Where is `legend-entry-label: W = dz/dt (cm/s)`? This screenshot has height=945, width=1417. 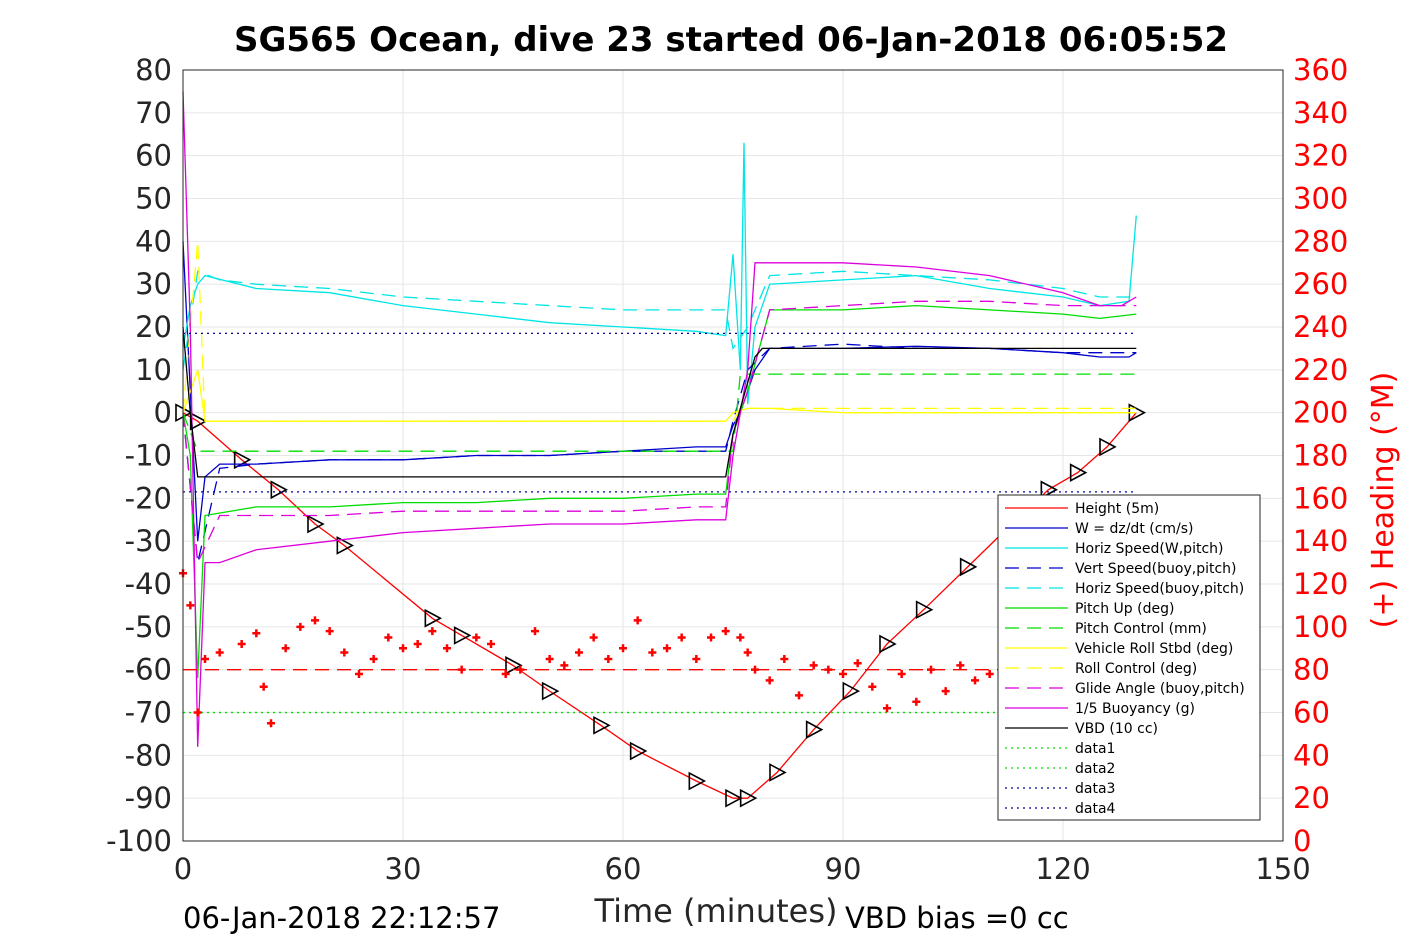
legend-entry-label: W = dz/dt (cm/s) is located at coordinates (1134, 529).